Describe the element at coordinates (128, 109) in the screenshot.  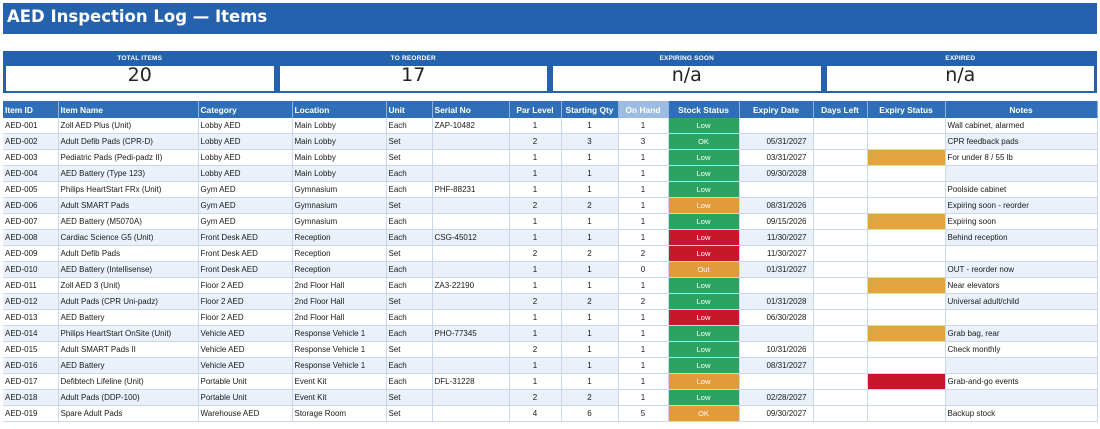
I see `col-header-item-name: Item Name` at that location.